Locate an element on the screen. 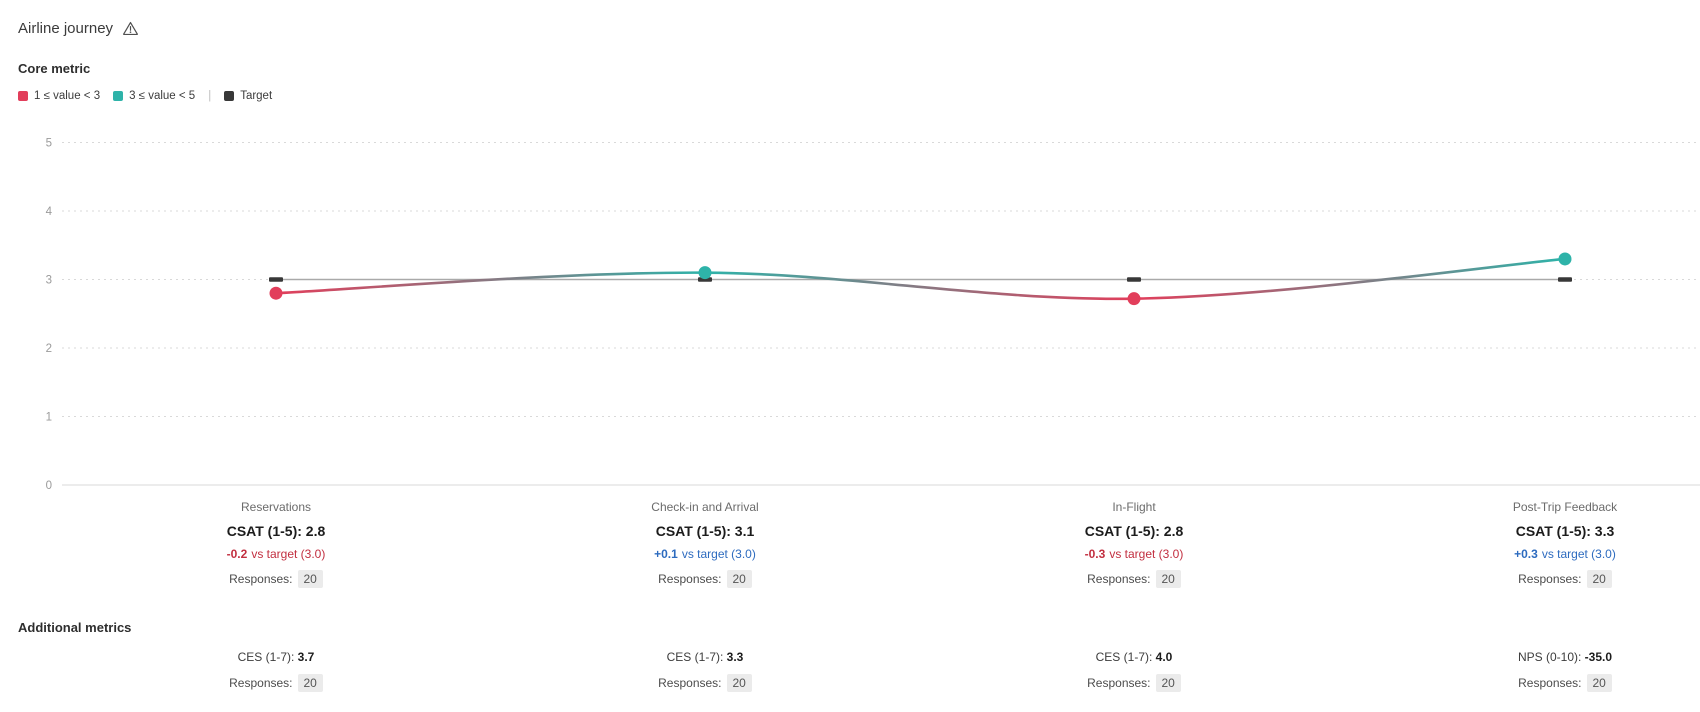 Image resolution: width=1700 pixels, height=712 pixels. data-point-in-flight is located at coordinates (1134, 299).